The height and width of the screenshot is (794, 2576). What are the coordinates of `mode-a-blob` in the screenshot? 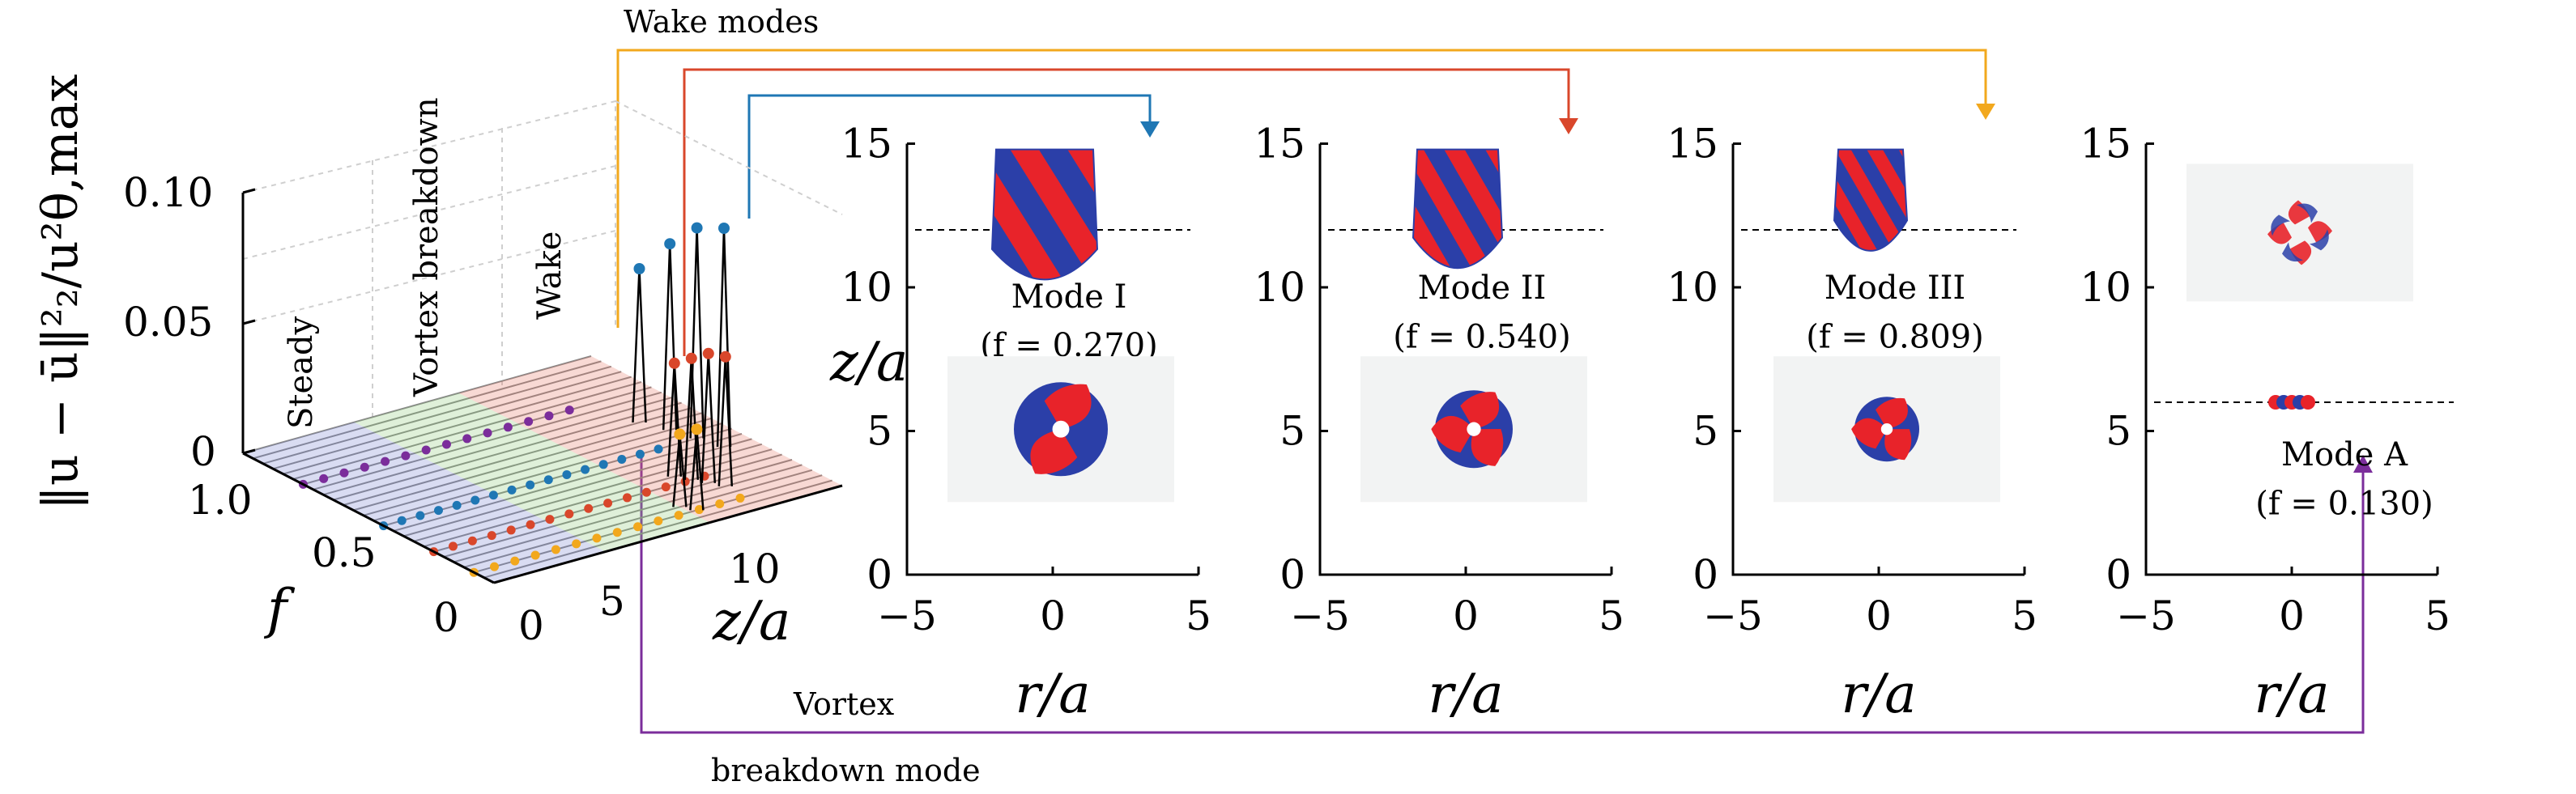 It's located at (2308, 402).